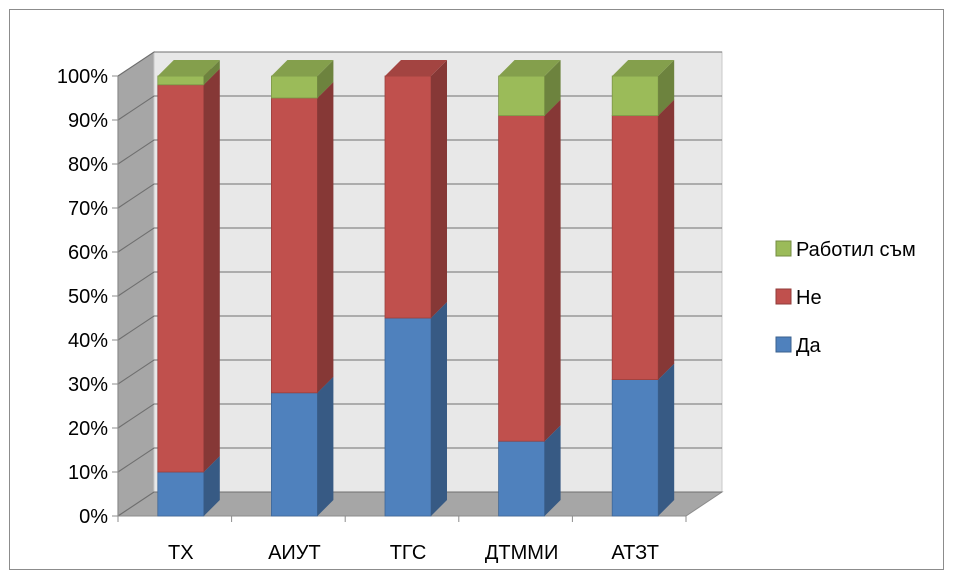 This screenshot has width=955, height=581. I want to click on y-tick-label: 30%, so click(88, 385).